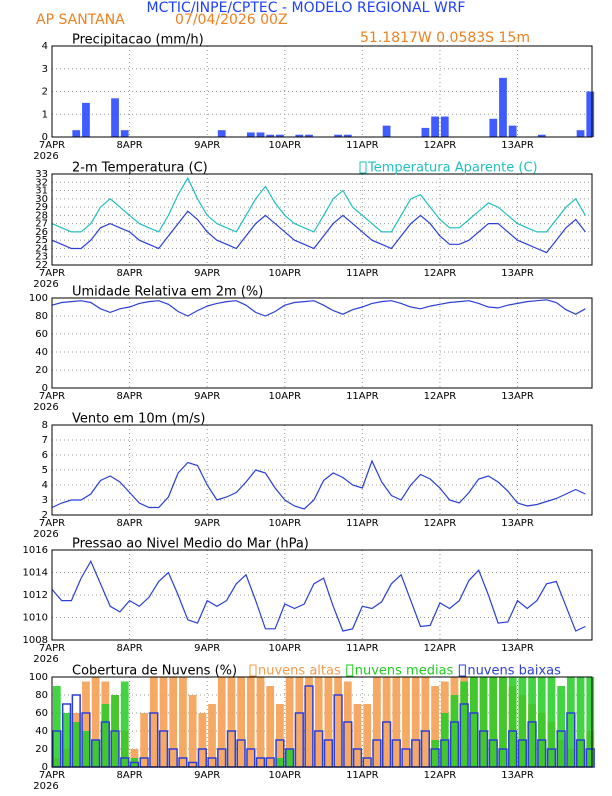 This screenshot has height=796, width=612. What do you see at coordinates (41, 207) in the screenshot?
I see `y-tick-label: 29` at bounding box center [41, 207].